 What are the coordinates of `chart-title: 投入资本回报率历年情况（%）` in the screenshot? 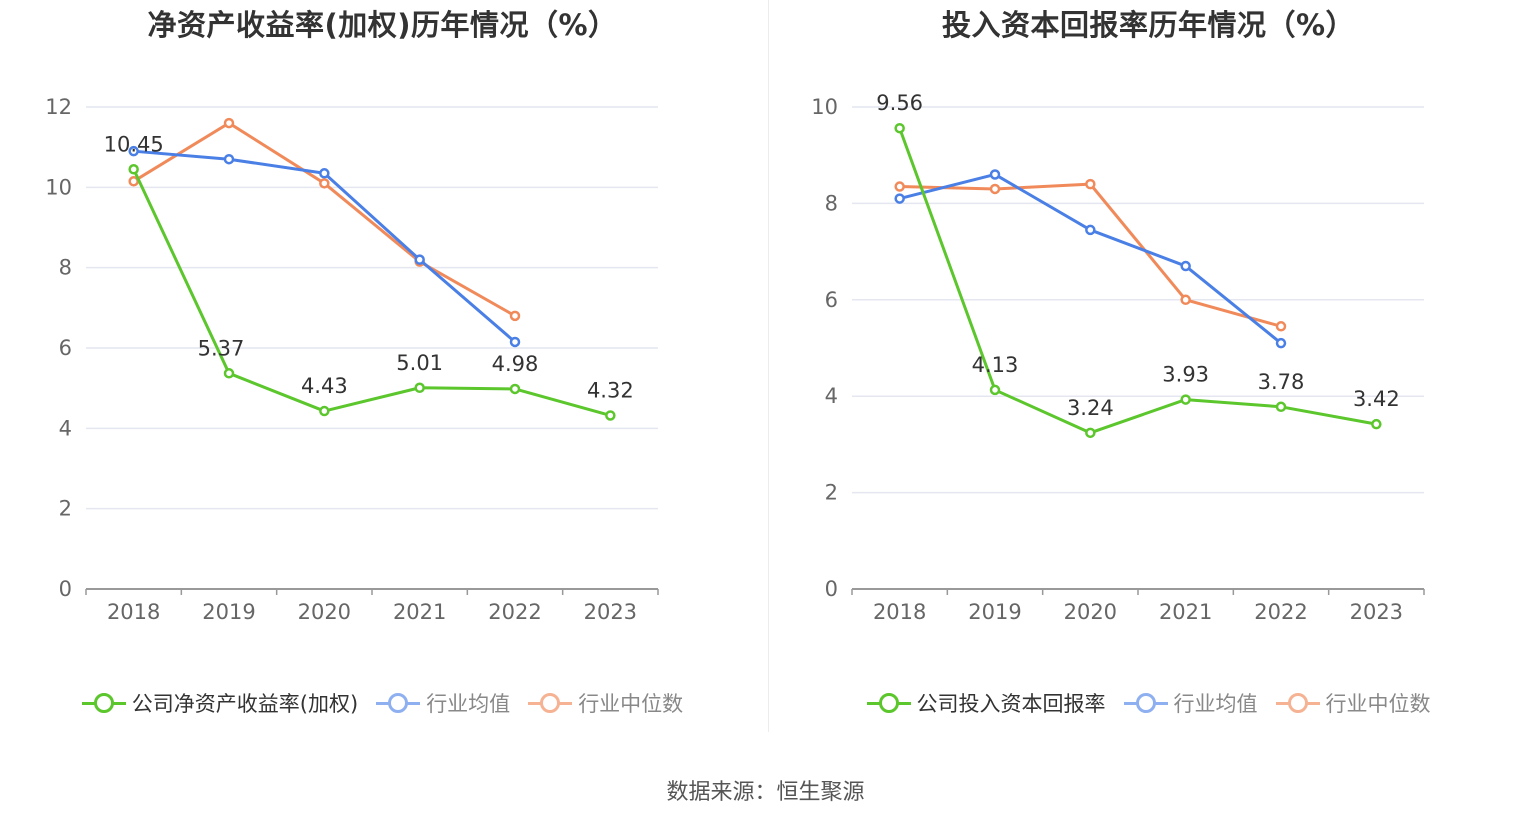 It's located at (1148, 25).